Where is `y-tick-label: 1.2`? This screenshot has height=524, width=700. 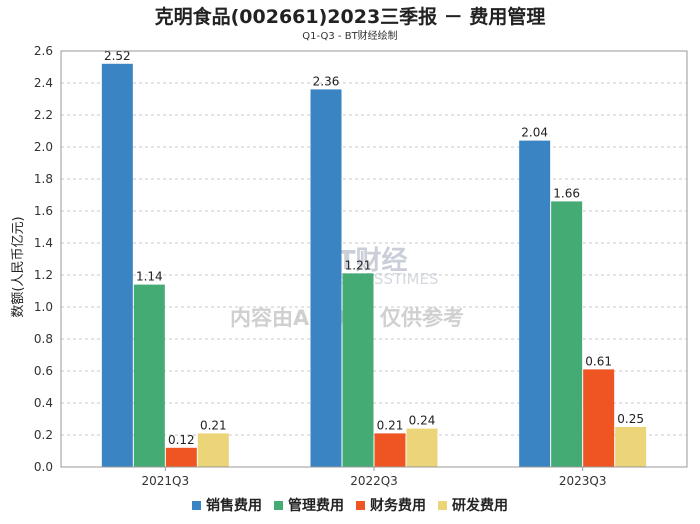
y-tick-label: 1.2 is located at coordinates (43, 275).